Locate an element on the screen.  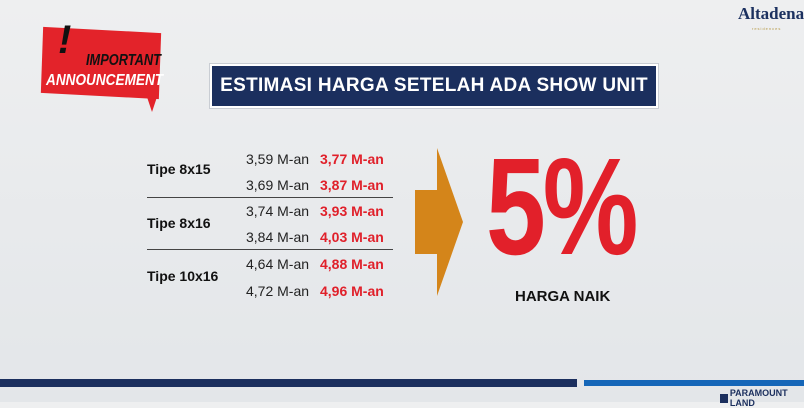
new-price: 3,93 M-an is located at coordinates (352, 211).